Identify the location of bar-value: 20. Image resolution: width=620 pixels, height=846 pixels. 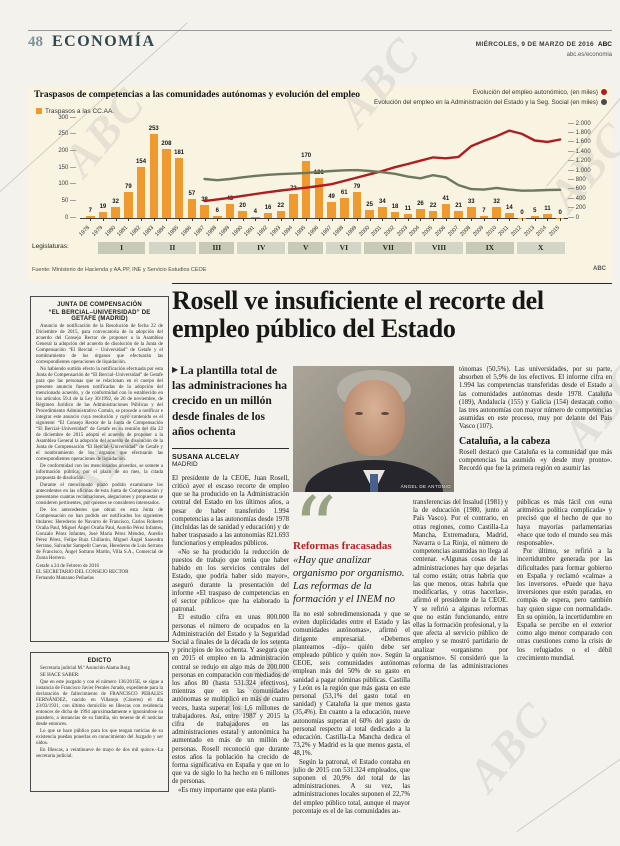
(242, 206).